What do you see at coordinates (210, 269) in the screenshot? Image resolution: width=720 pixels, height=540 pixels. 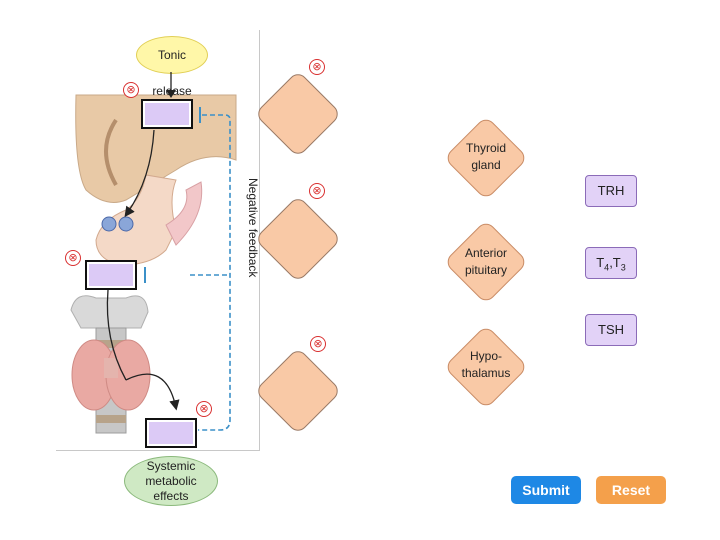 I see `negative-feedback-lines` at bounding box center [210, 269].